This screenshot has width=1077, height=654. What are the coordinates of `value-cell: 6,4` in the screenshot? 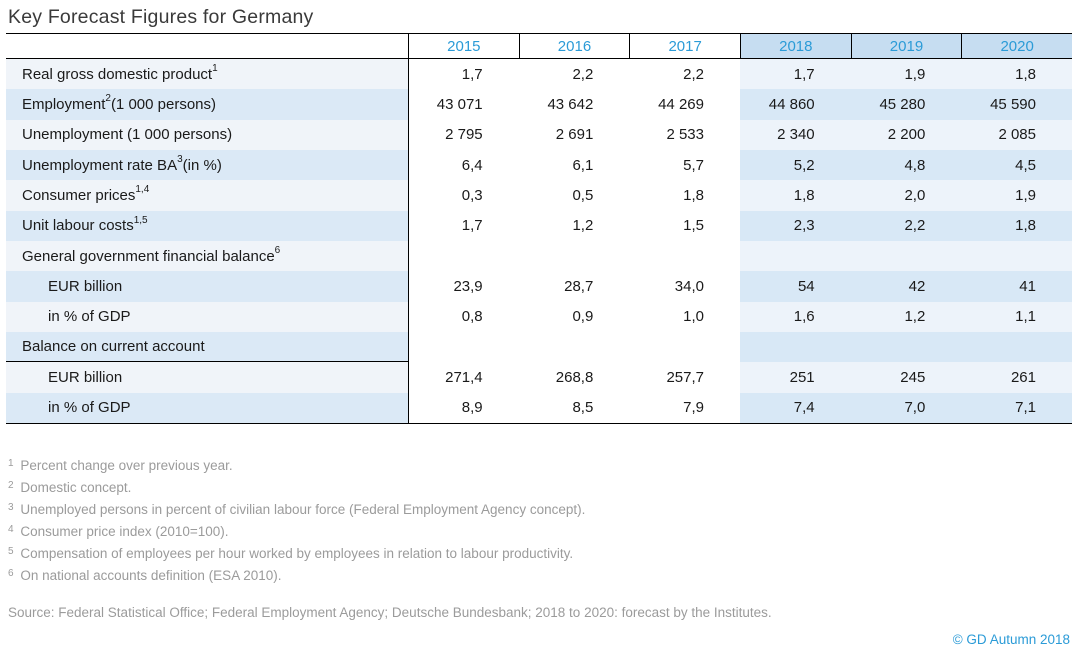 It's located at (463, 165).